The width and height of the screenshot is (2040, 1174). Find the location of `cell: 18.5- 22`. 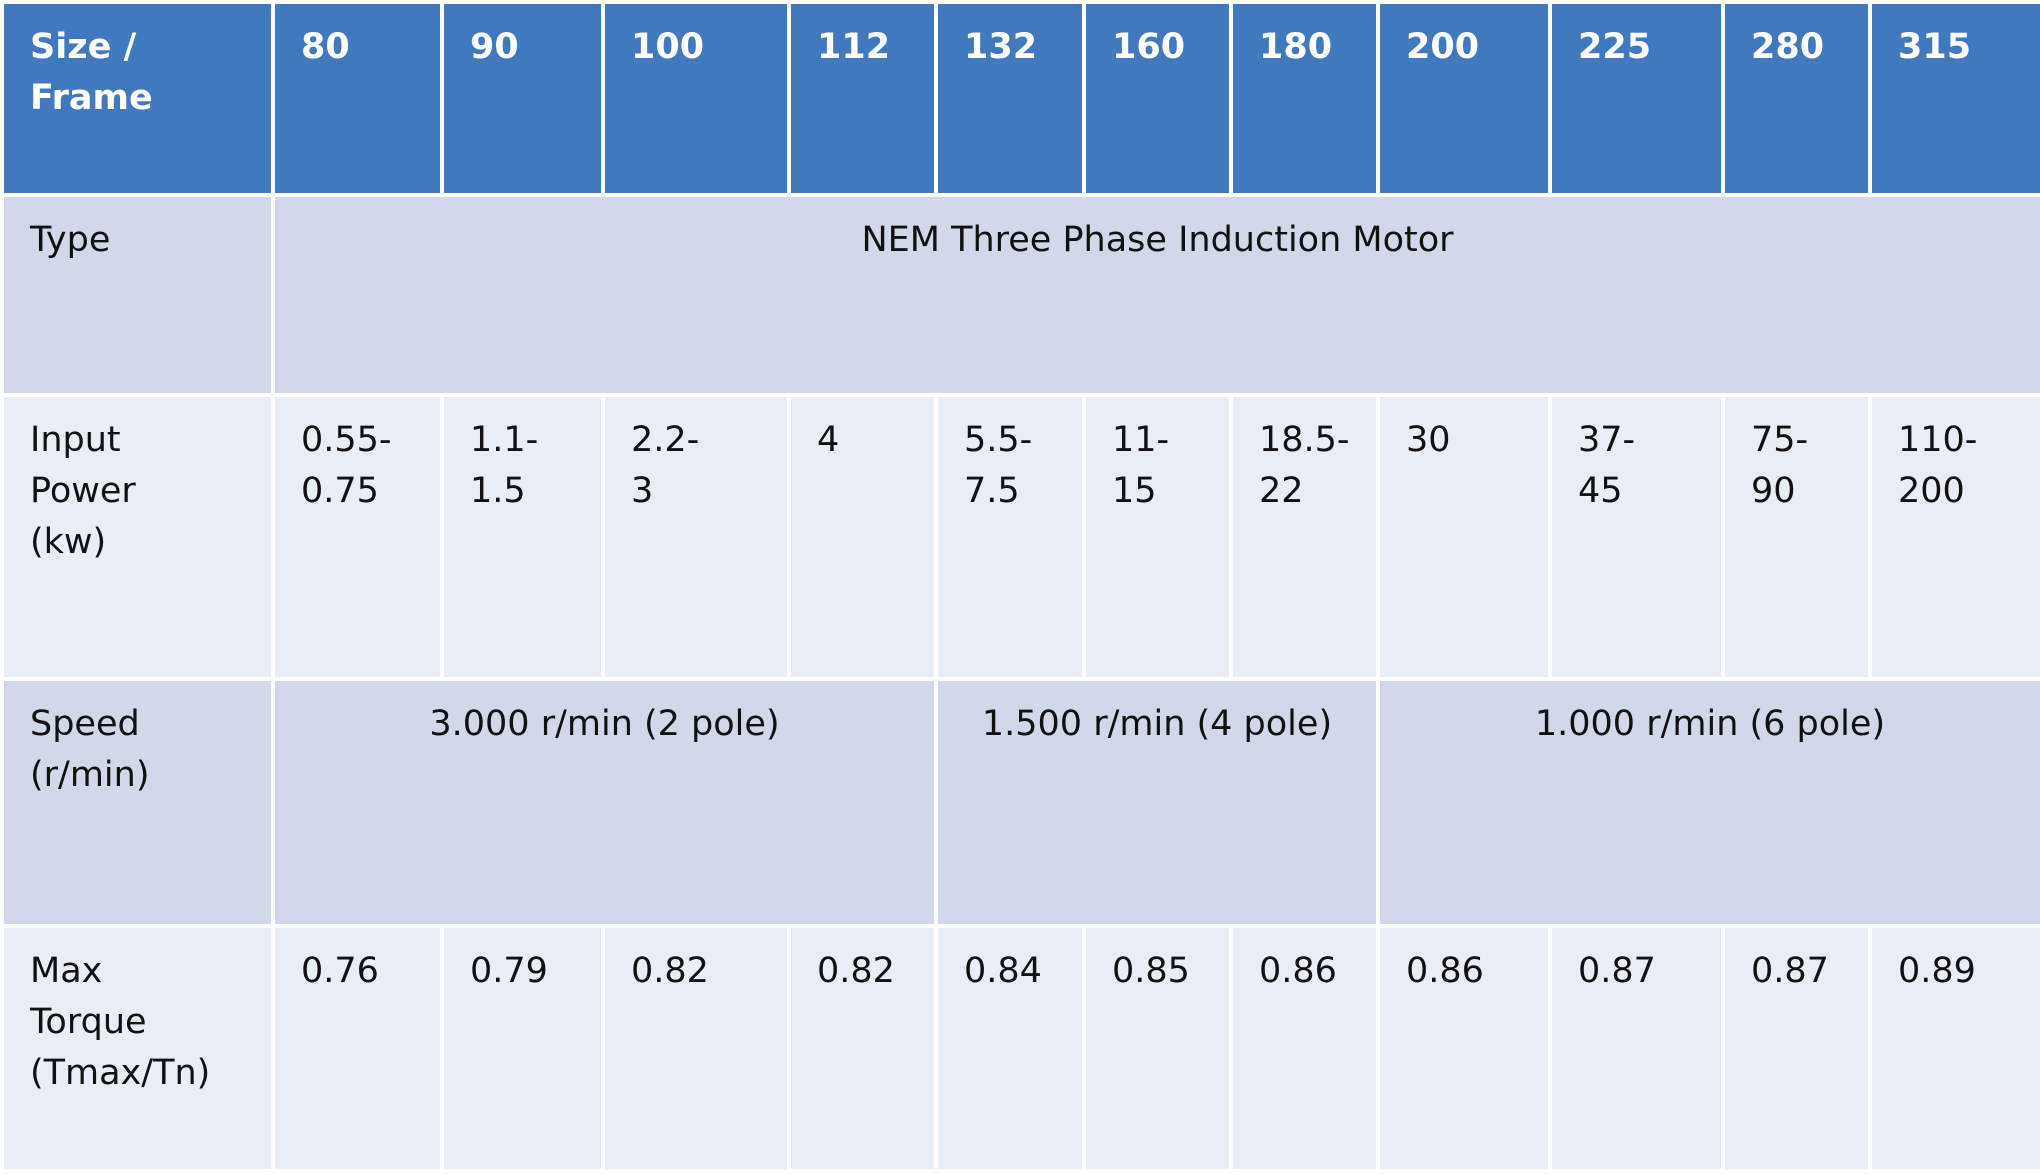

cell: 18.5- 22 is located at coordinates (1304, 537).